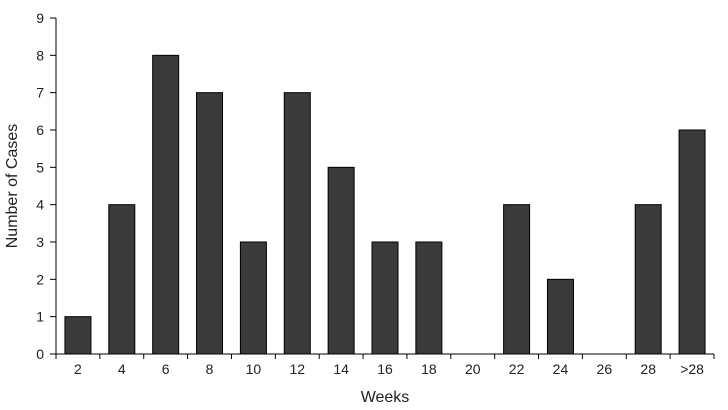 This screenshot has height=410, width=728. What do you see at coordinates (429, 369) in the screenshot?
I see `x-tick-label: 18` at bounding box center [429, 369].